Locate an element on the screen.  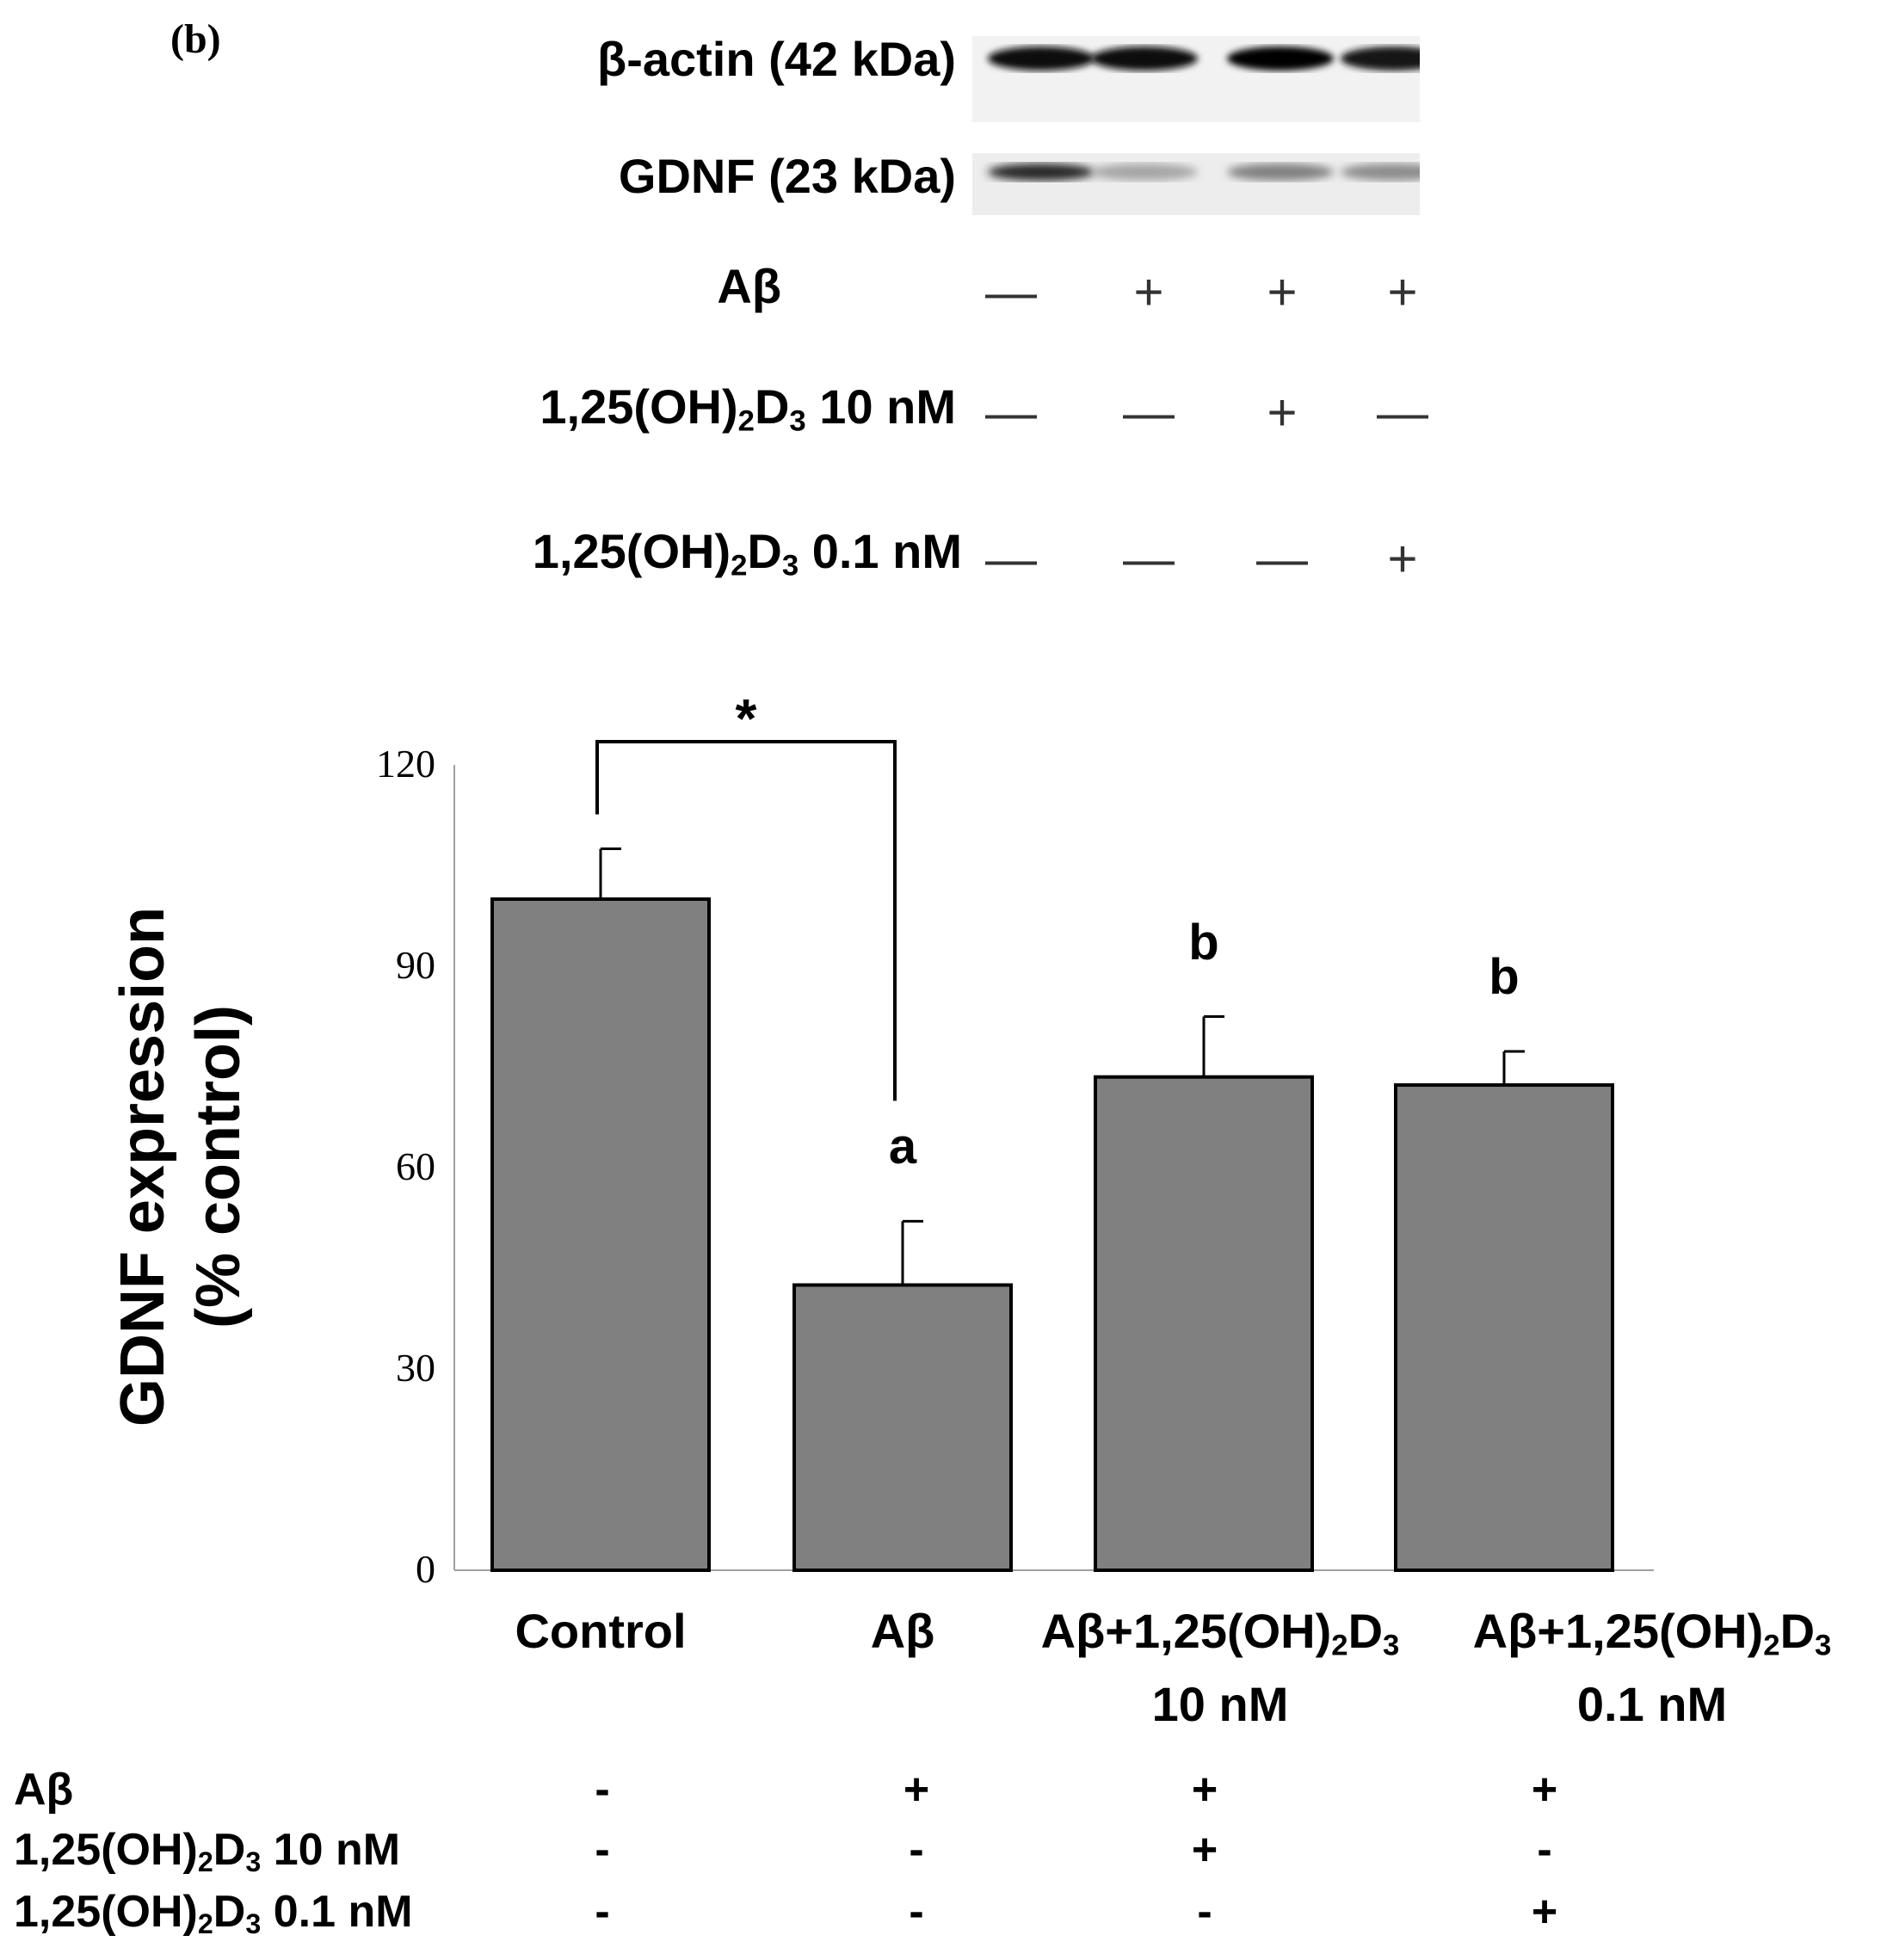
blot-cond-vd10-sub2: 3 is located at coordinates (797, 421).